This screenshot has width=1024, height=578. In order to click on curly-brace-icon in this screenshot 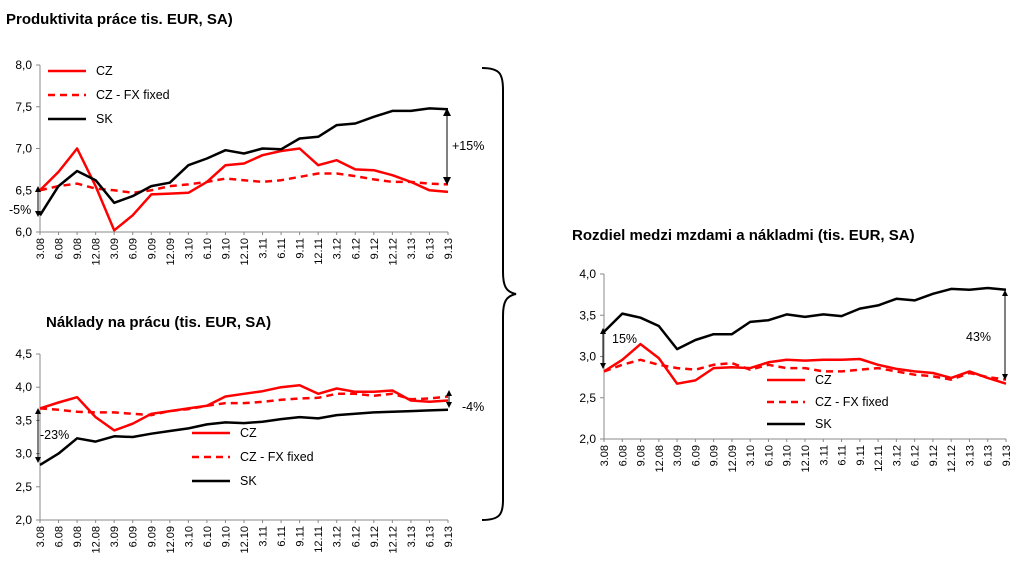, I will do `click(499, 294)`.